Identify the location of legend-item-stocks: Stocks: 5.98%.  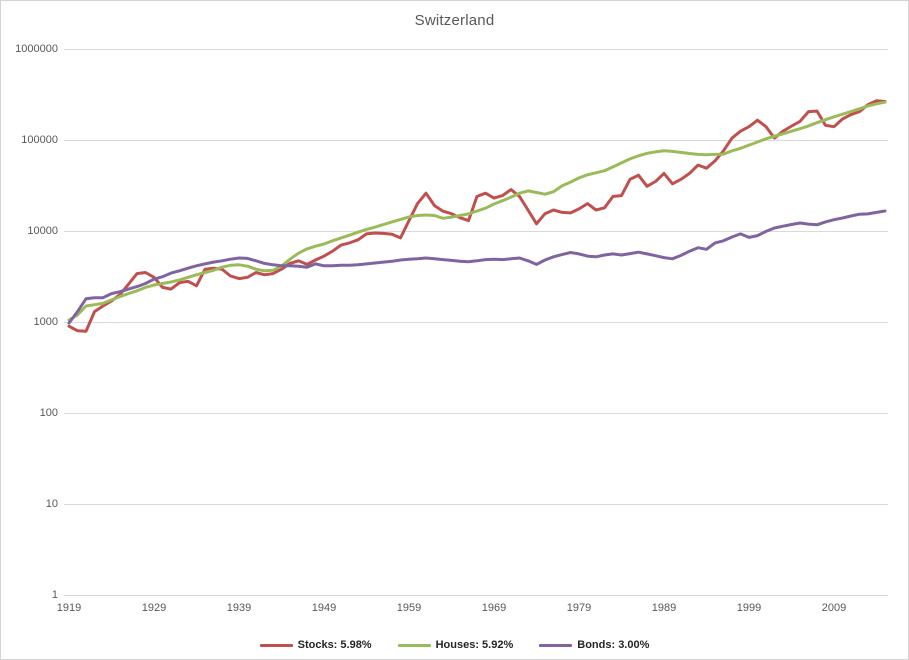
(315, 645).